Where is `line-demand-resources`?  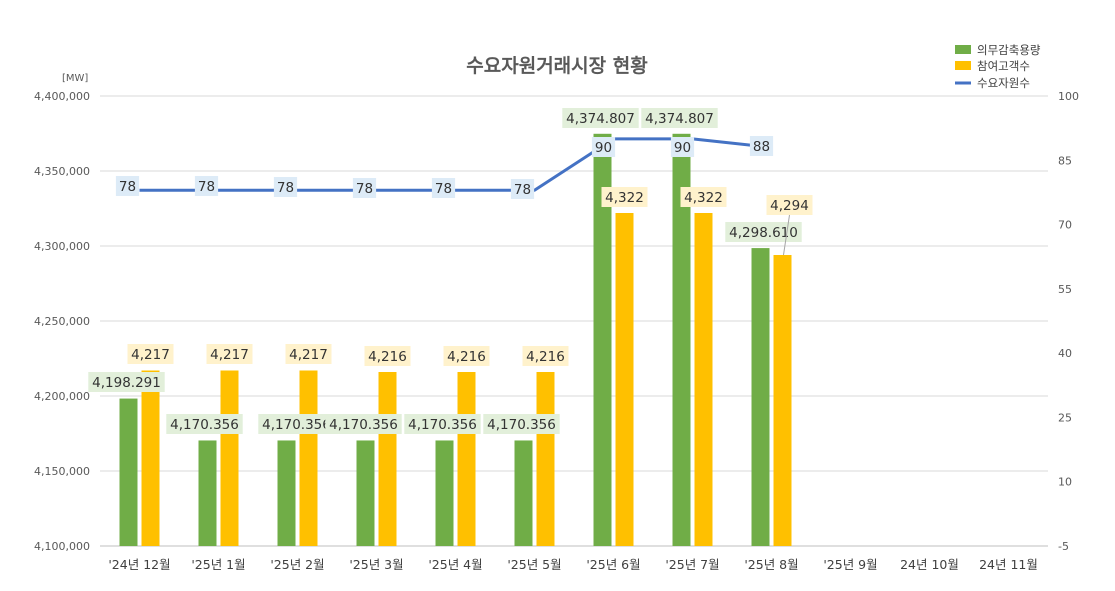
line-demand-resources is located at coordinates (455, 164).